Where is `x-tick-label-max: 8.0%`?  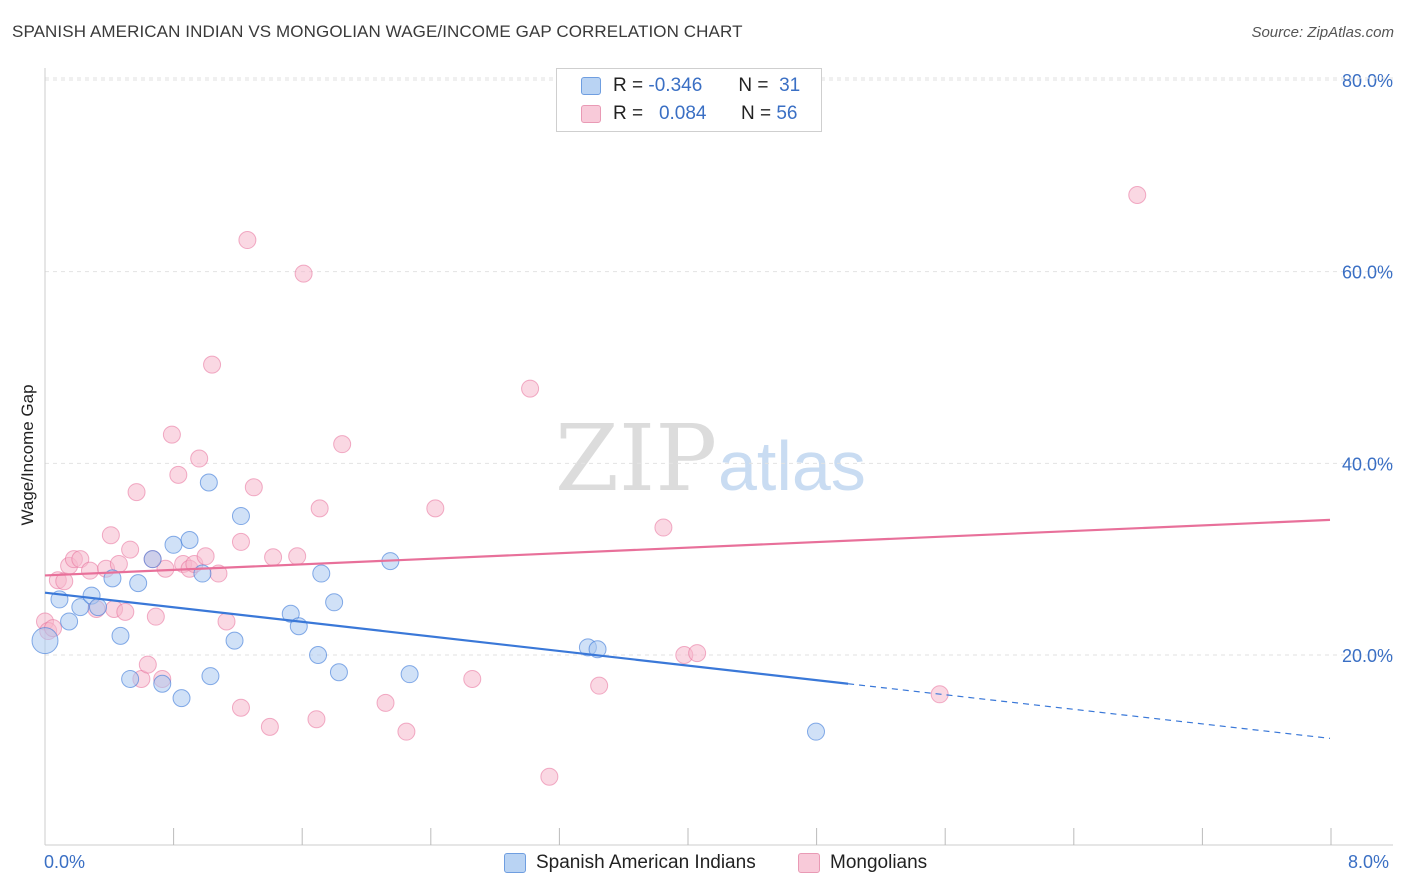 x-tick-label-max: 8.0% is located at coordinates (1369, 862).